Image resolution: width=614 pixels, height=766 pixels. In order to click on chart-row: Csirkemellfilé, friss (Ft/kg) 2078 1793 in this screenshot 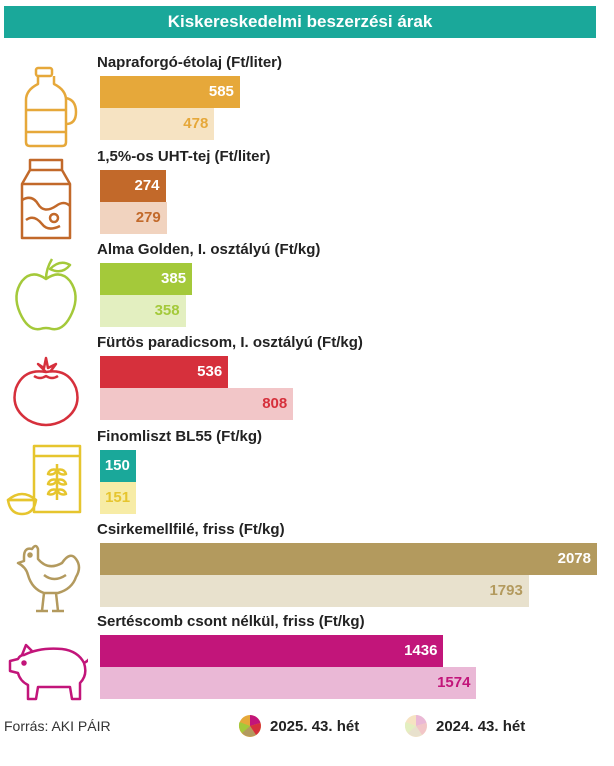, I will do `click(307, 567)`.